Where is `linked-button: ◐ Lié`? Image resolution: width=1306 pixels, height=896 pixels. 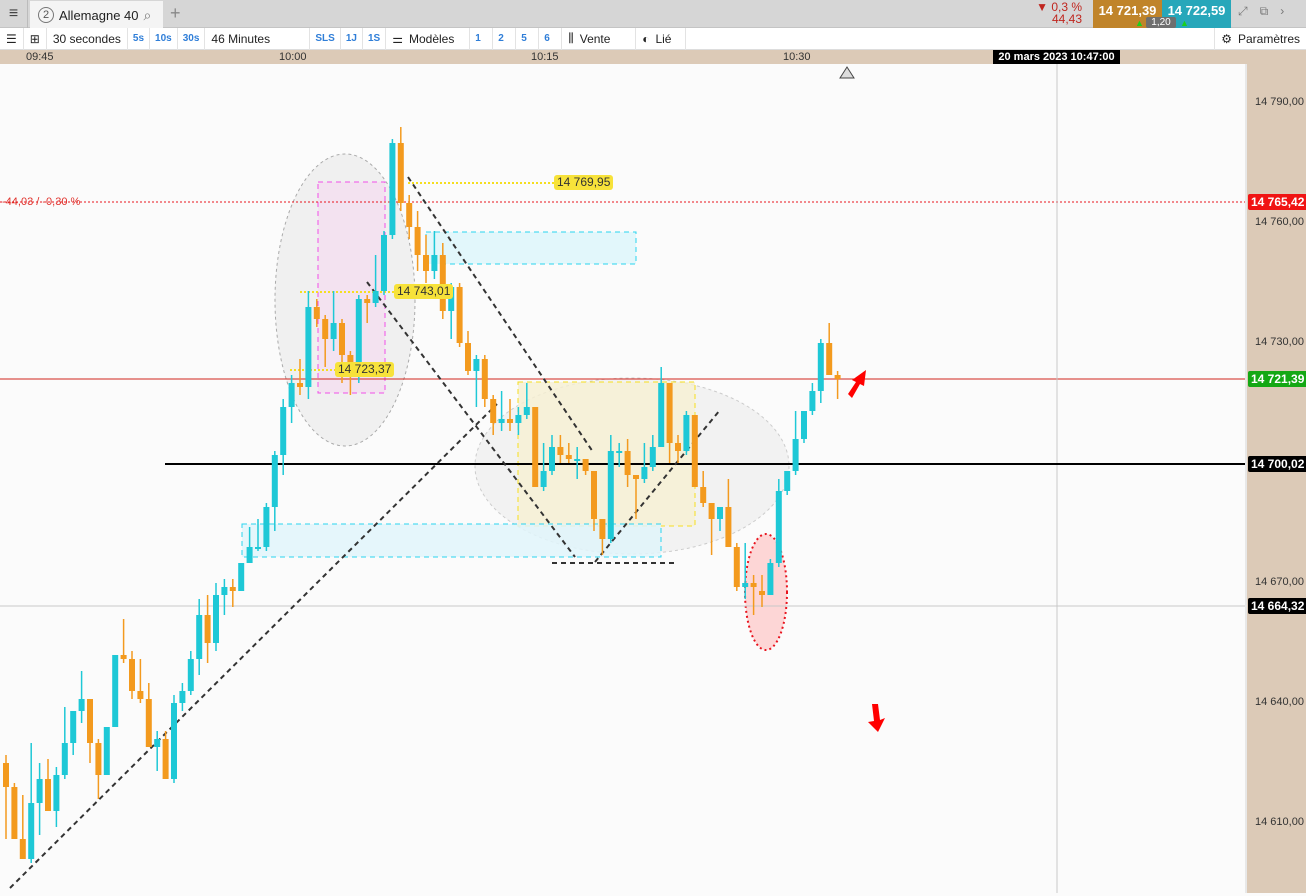
linked-button: ◐ Lié is located at coordinates (661, 38).